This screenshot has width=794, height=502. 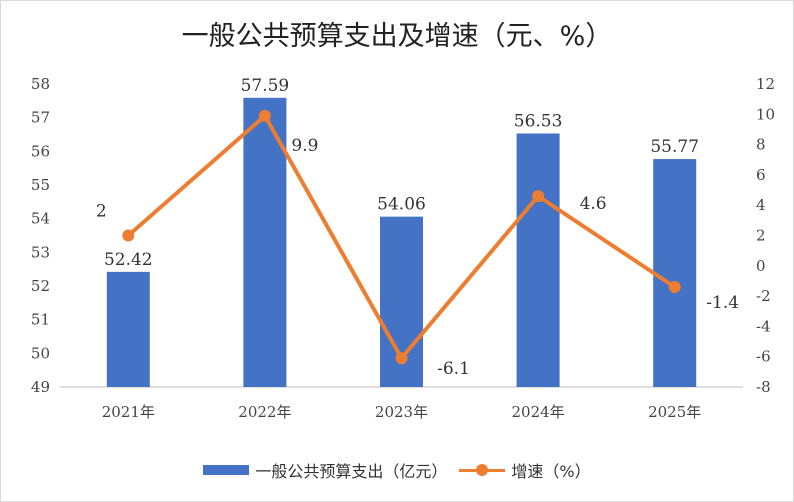 What do you see at coordinates (482, 470) in the screenshot?
I see `legend-swatch-line` at bounding box center [482, 470].